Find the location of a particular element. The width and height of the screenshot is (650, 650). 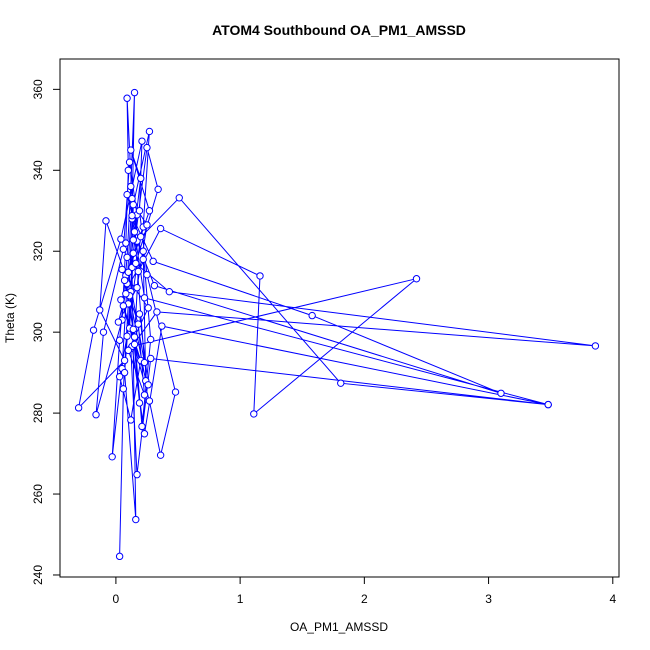

x-tick-label: 0 is located at coordinates (116, 599).